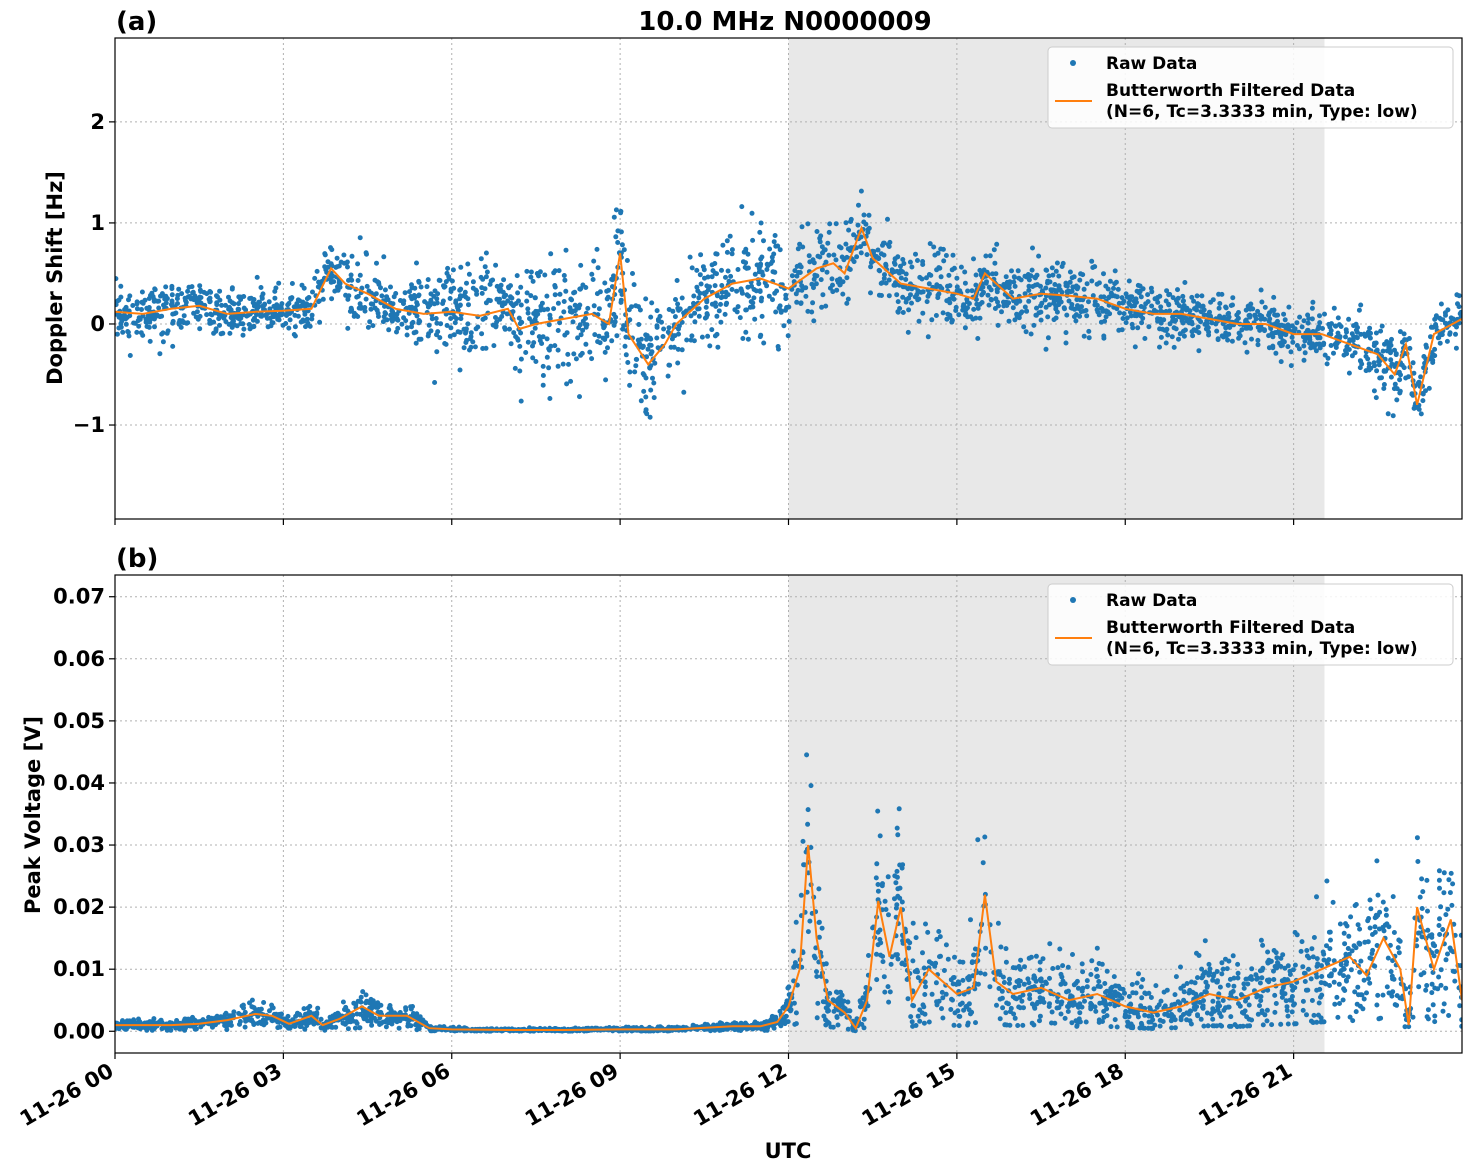 The width and height of the screenshot is (1472, 1172). I want to click on legend-b-raw-label: Raw Data, so click(1151, 601).